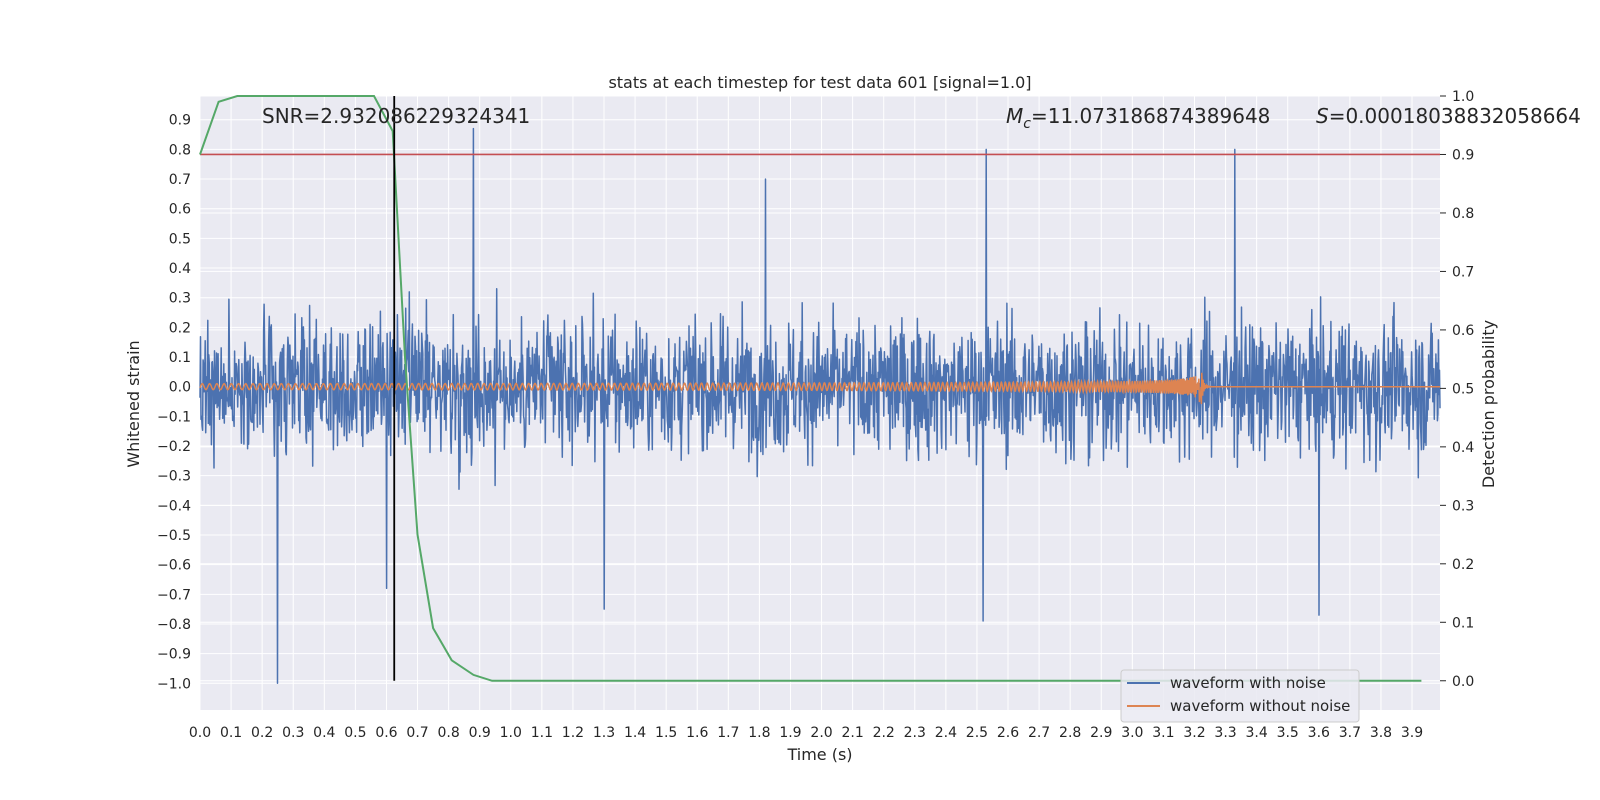  I want to click on y-tick-label: 0.6, so click(180, 210).